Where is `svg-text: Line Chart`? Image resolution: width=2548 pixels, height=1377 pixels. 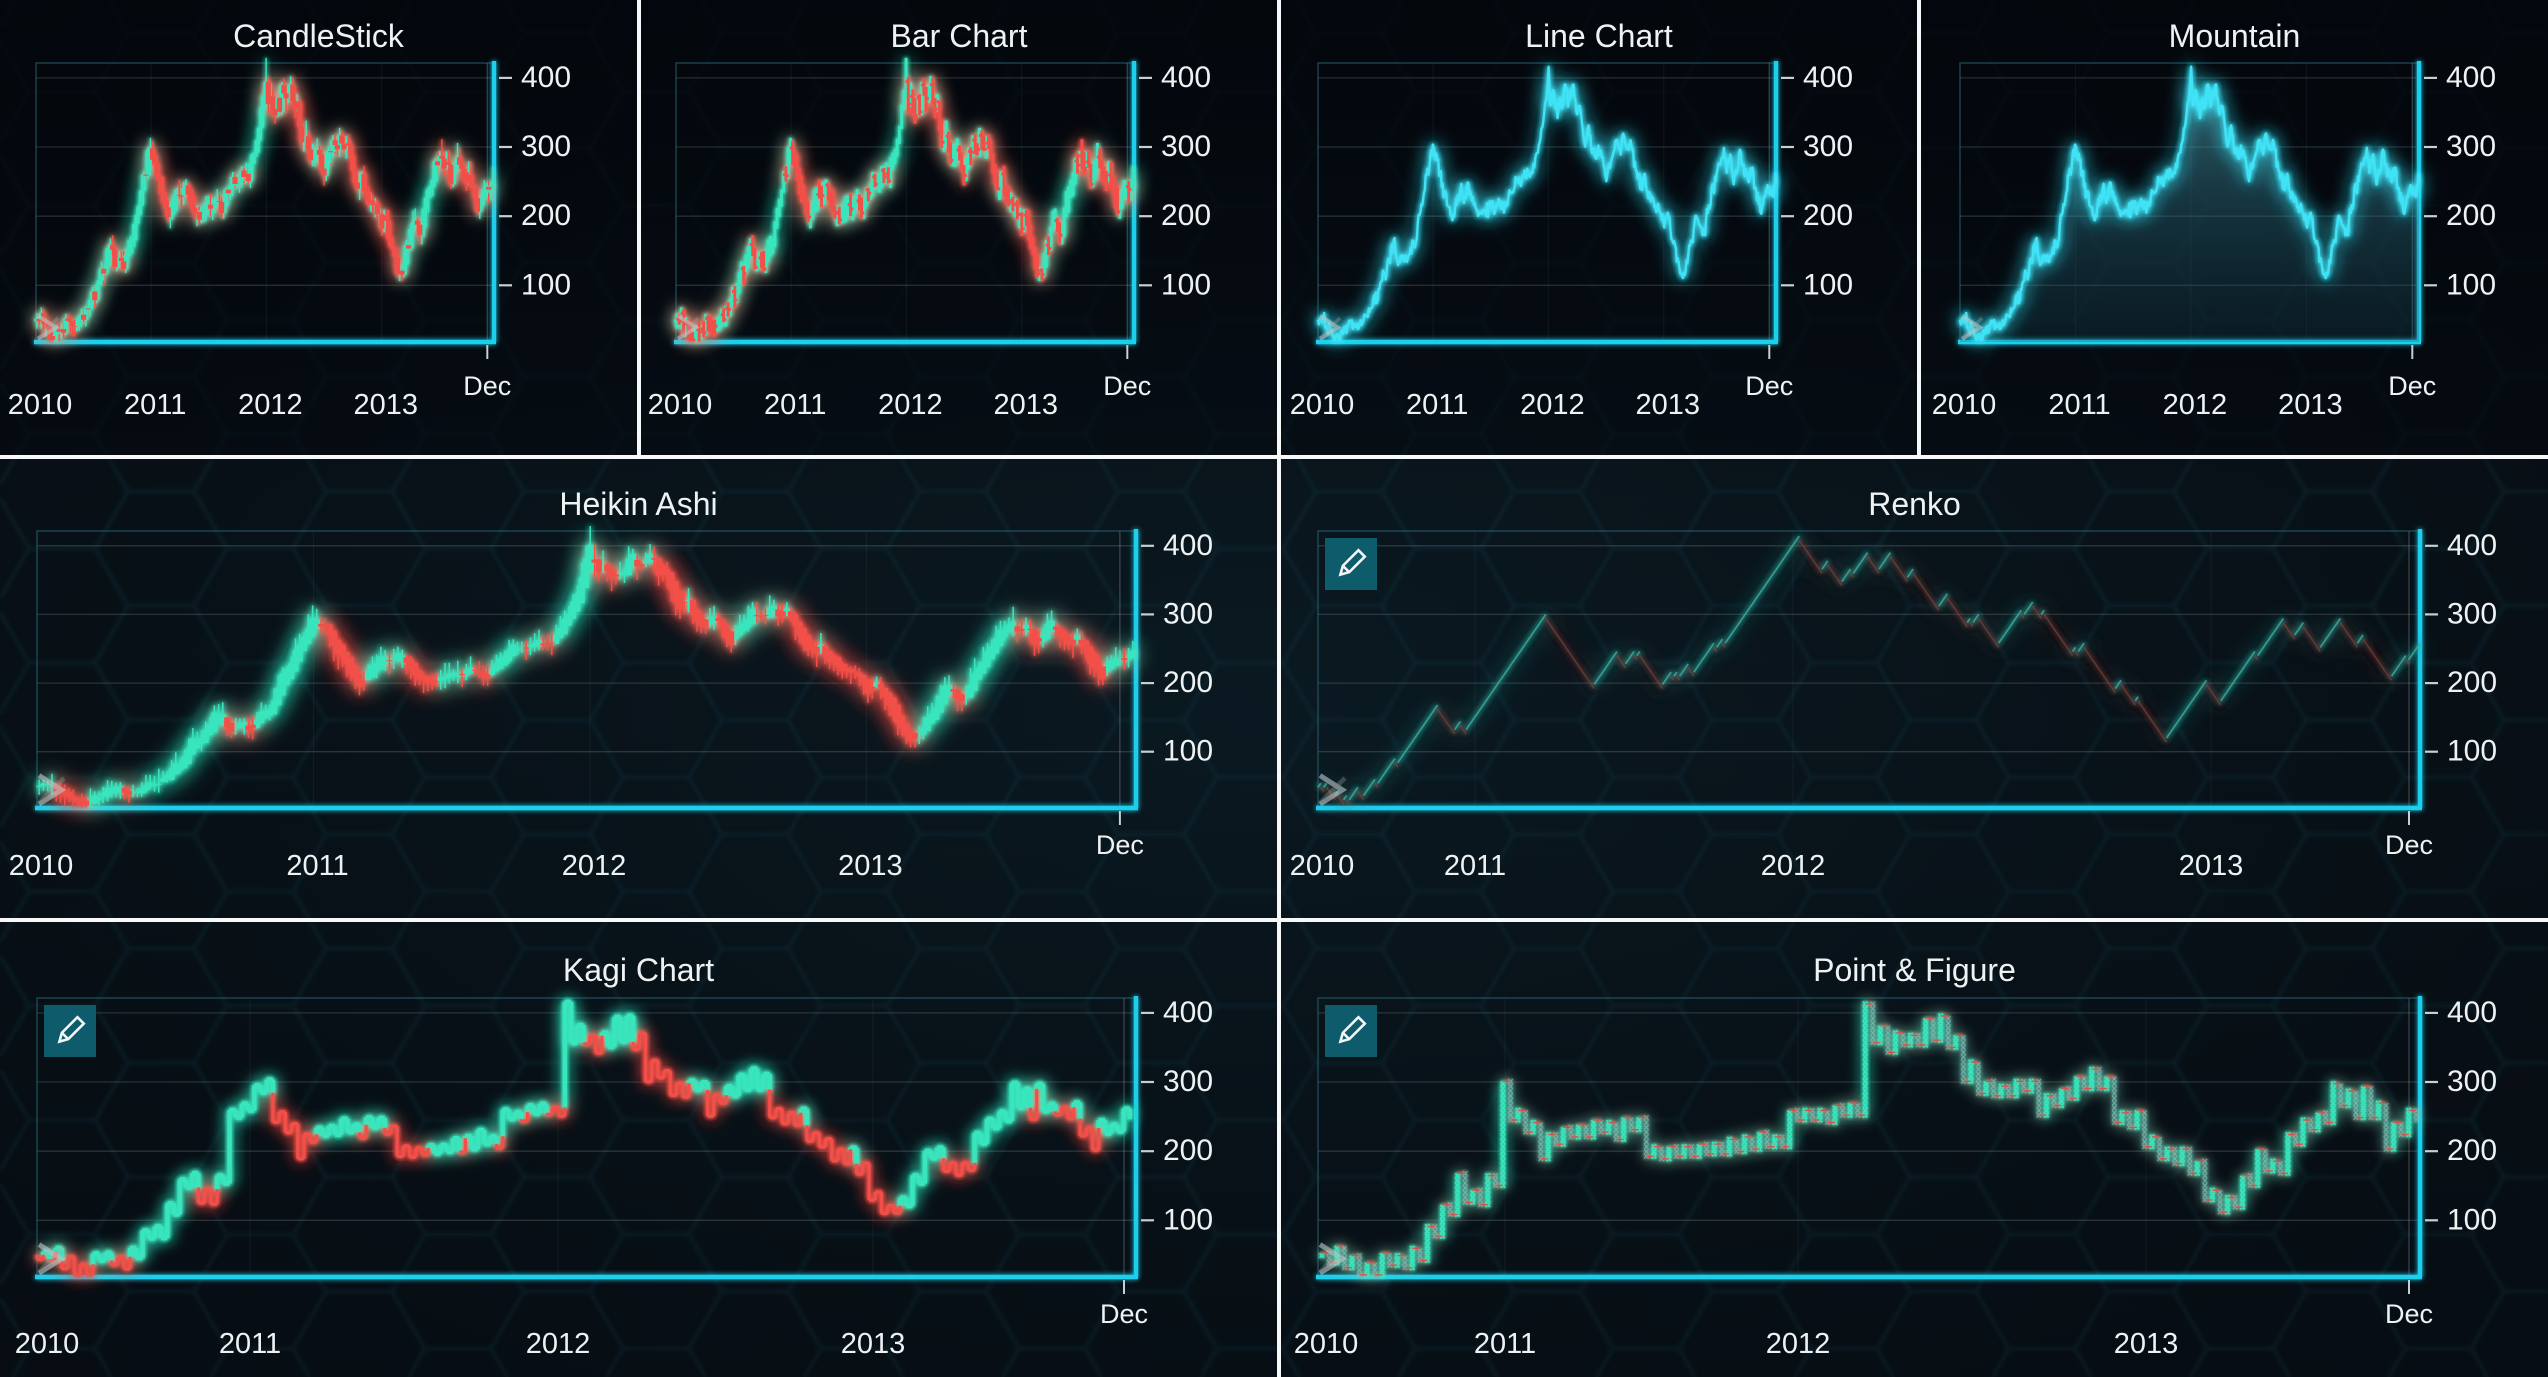
svg-text: Line Chart is located at coordinates (1599, 36).